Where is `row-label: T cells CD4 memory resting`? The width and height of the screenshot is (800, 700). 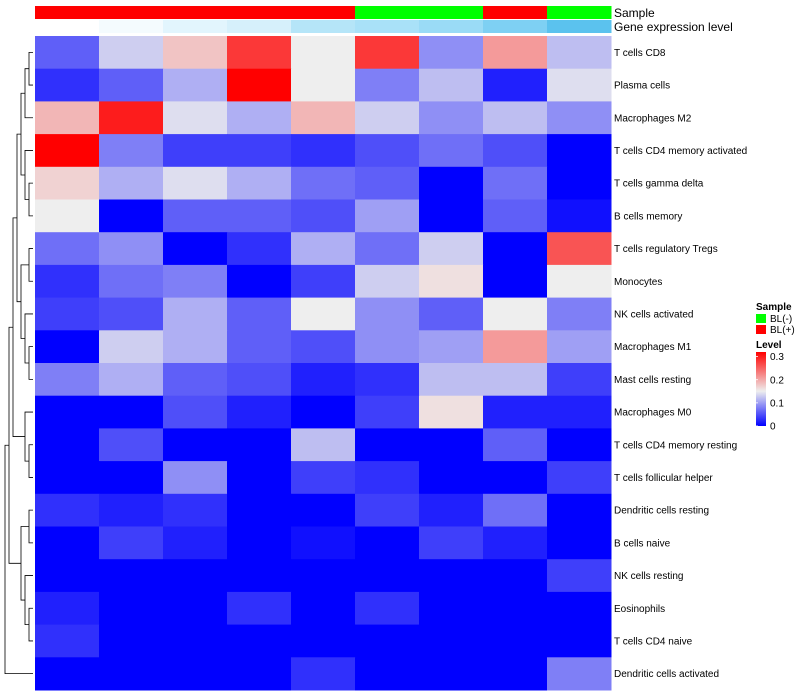 row-label: T cells CD4 memory resting is located at coordinates (675, 445).